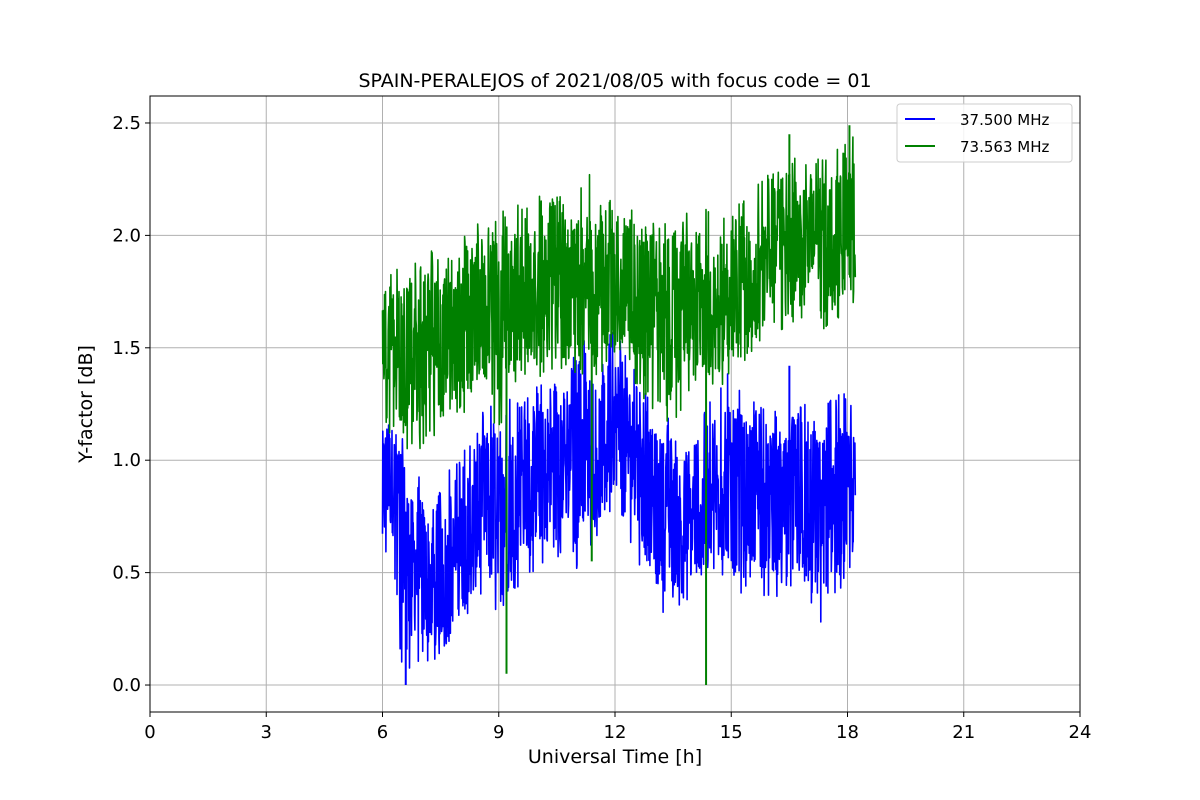 The width and height of the screenshot is (1200, 800). I want to click on x-tick-label: 3, so click(266, 732).